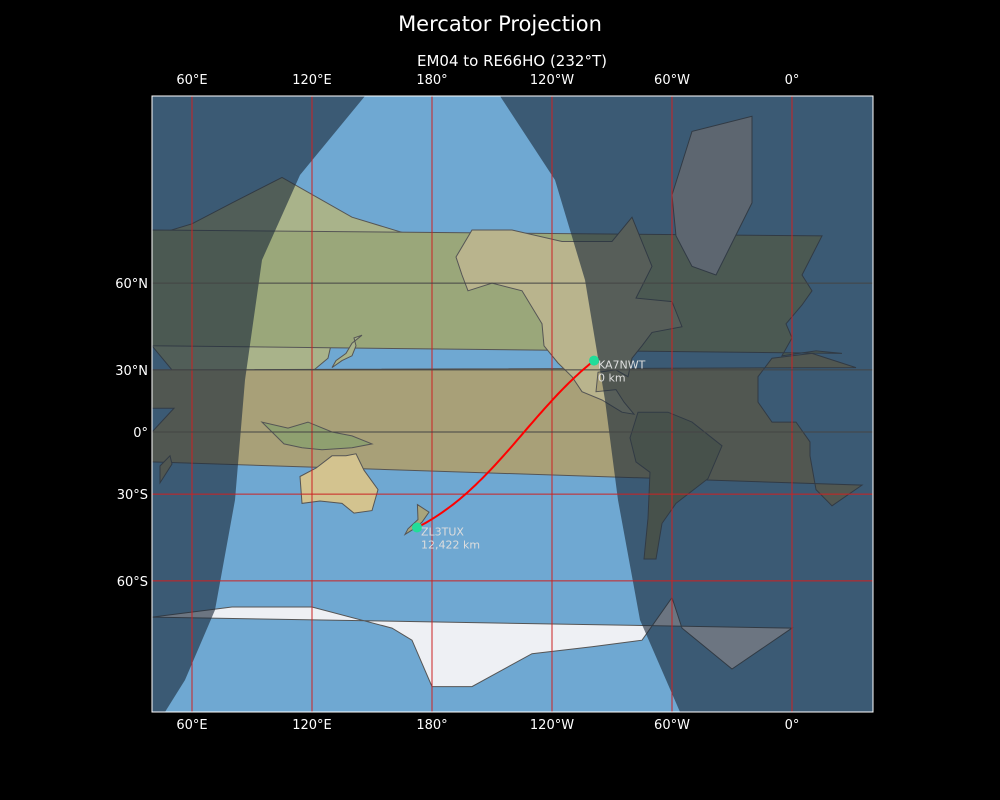  What do you see at coordinates (612, 378) in the screenshot?
I see `station-distance: 0 km` at bounding box center [612, 378].